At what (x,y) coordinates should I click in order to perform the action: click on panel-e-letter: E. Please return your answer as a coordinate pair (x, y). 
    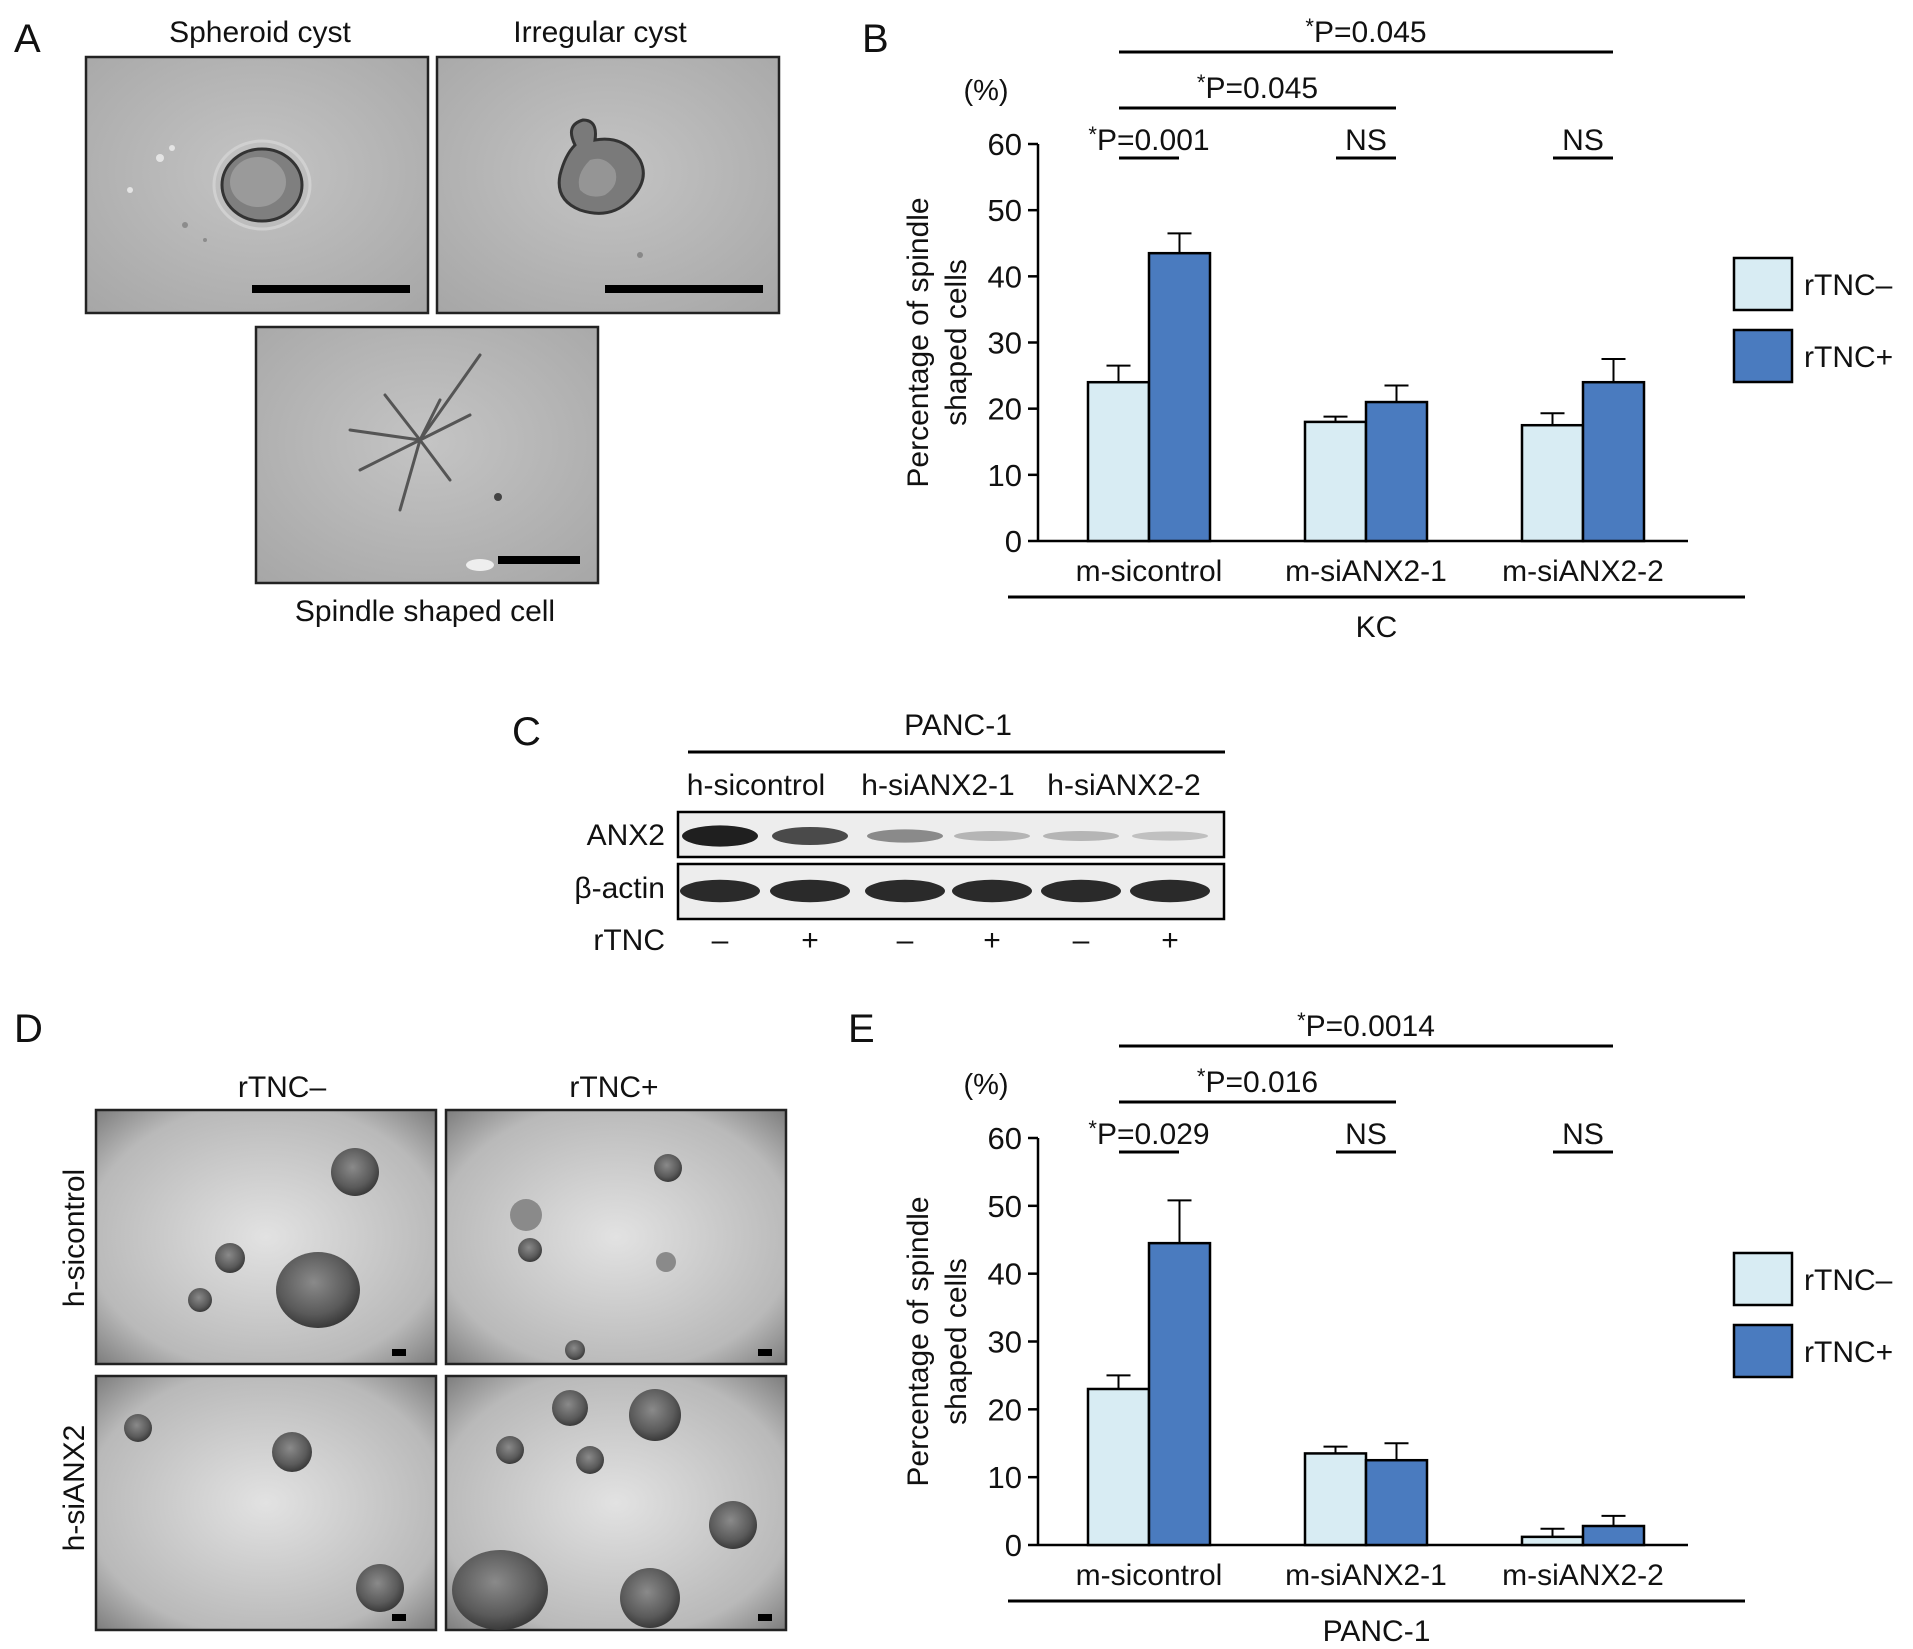
    Looking at the image, I should click on (861, 1029).